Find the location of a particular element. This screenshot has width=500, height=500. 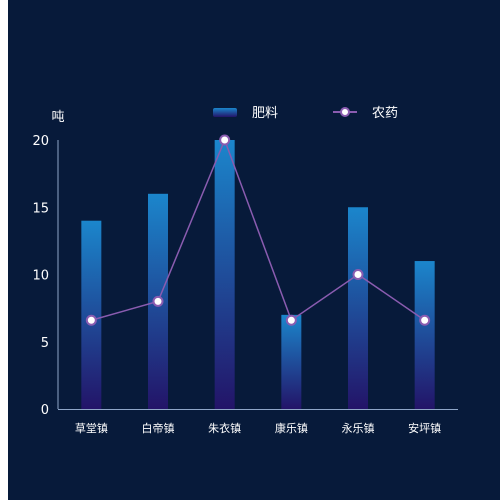

y-tick-label: 15 is located at coordinates (40, 208).